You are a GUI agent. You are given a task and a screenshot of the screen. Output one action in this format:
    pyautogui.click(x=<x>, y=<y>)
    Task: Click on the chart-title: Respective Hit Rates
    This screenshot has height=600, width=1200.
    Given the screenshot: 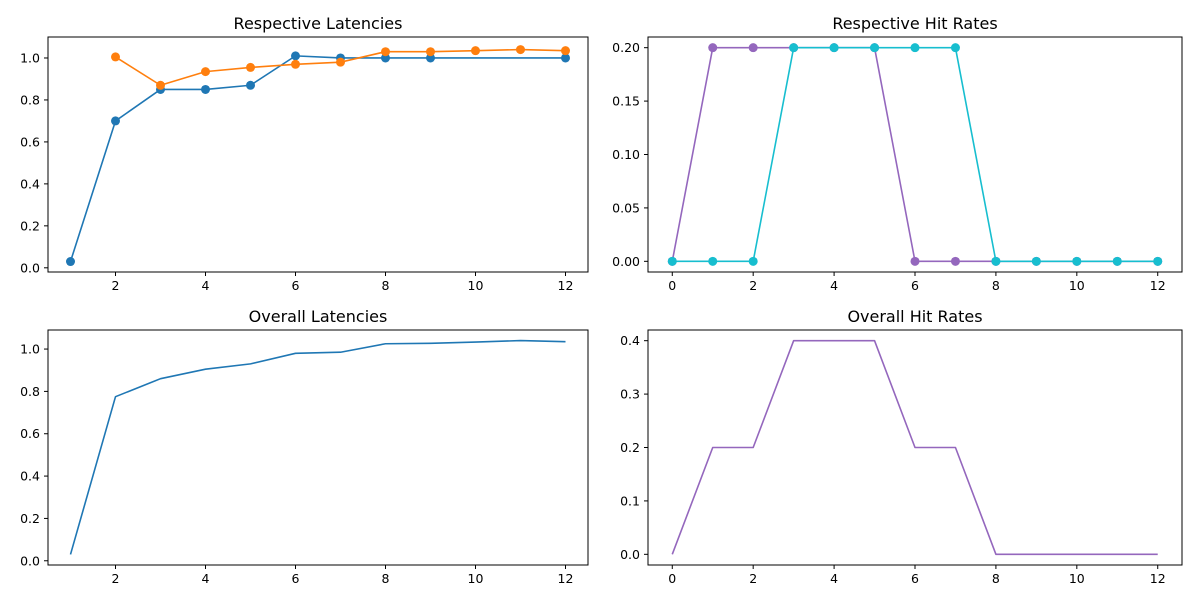 What is the action you would take?
    pyautogui.click(x=914, y=23)
    